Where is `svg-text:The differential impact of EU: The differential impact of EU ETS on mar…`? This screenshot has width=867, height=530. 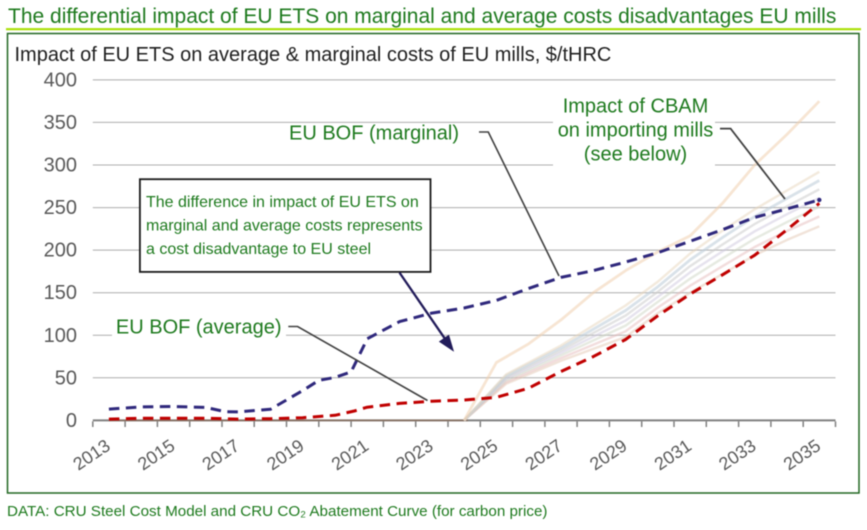
svg-text:The differential impact of EU: The differential impact of EU ETS on mar… is located at coordinates (422, 16).